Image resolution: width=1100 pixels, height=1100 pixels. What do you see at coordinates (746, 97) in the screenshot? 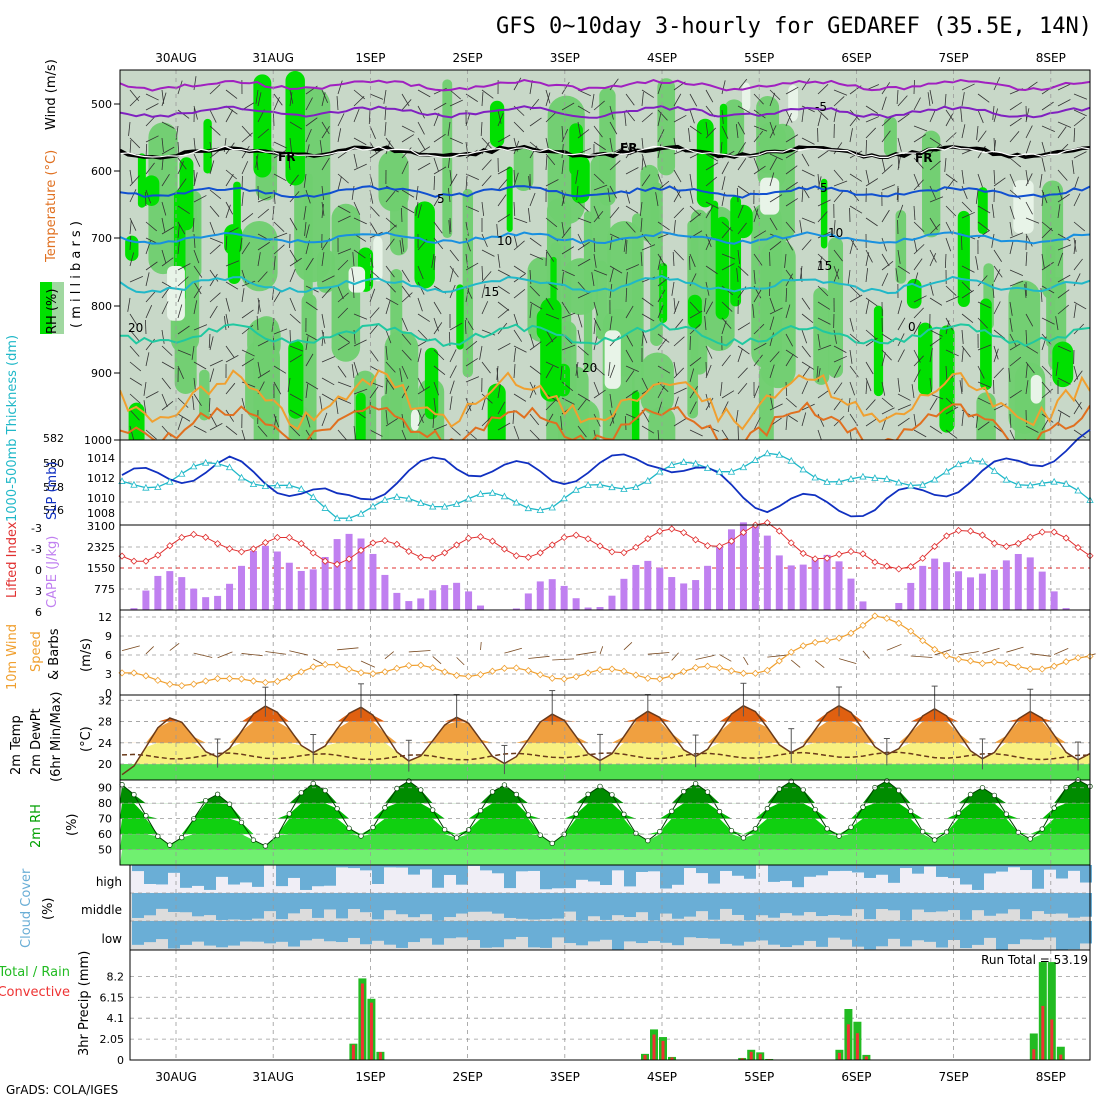
I see `rh-blob-light` at bounding box center [746, 97].